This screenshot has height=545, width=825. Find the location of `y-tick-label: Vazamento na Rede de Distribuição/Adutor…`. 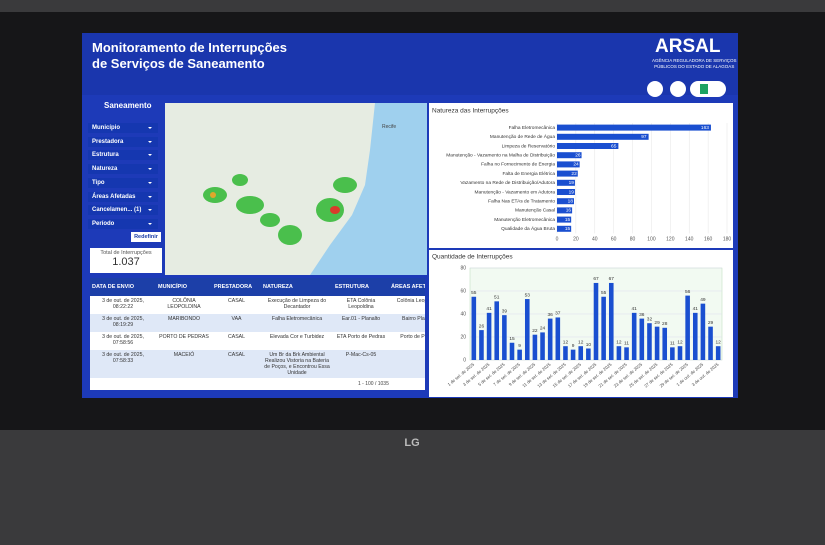

y-tick-label: Vazamento na Rede de Distribuição/Adutor… is located at coordinates (507, 183).